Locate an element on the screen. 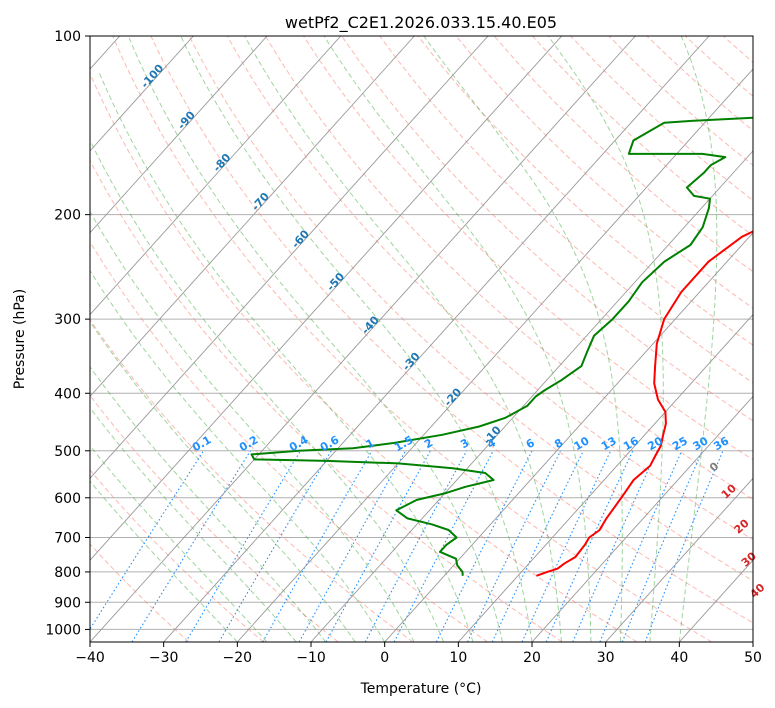 Image resolution: width=775 pixels, height=708 pixels. y-tick-label: 700 is located at coordinates (67, 539).